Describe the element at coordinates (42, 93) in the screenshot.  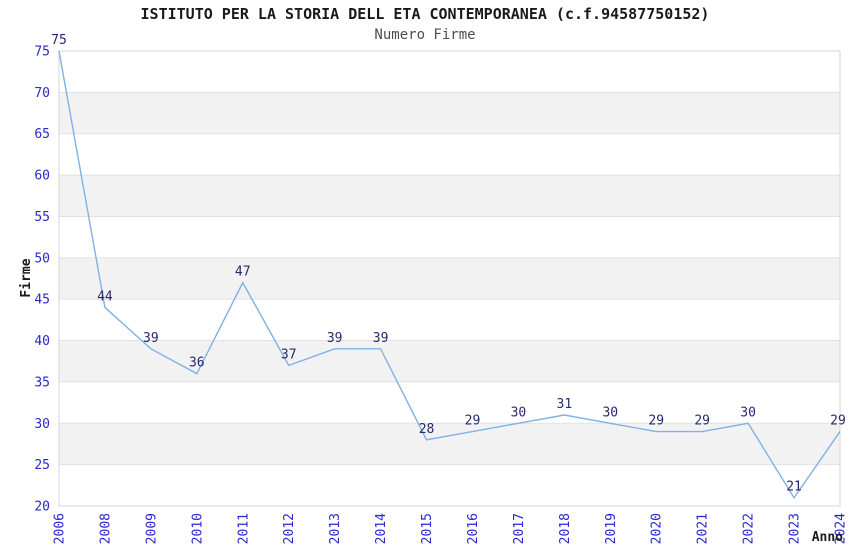
I see `y-tick-label: 70` at that location.